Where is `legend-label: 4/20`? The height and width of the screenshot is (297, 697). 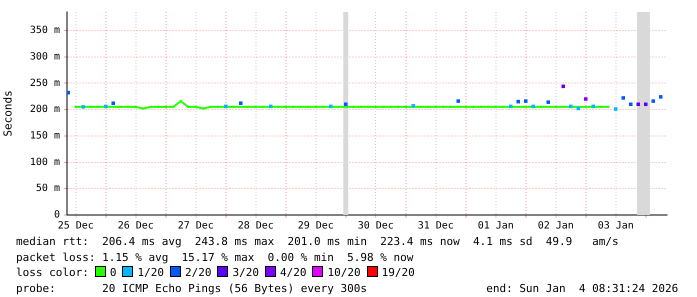 legend-label: 4/20 is located at coordinates (293, 272).